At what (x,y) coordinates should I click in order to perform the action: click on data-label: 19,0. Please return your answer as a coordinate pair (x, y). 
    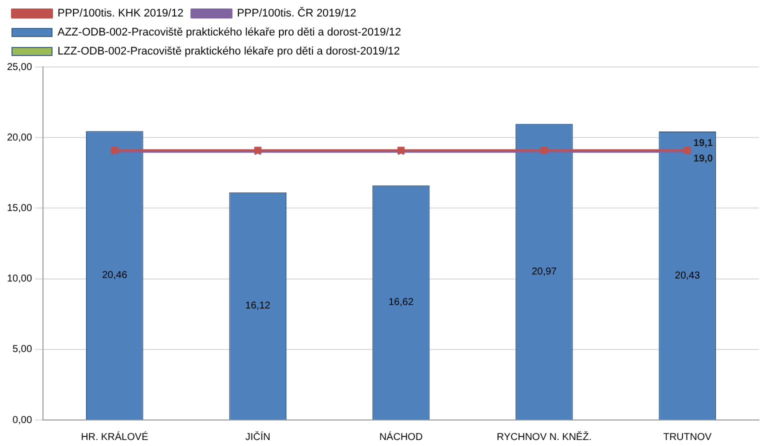
    Looking at the image, I should click on (703, 158).